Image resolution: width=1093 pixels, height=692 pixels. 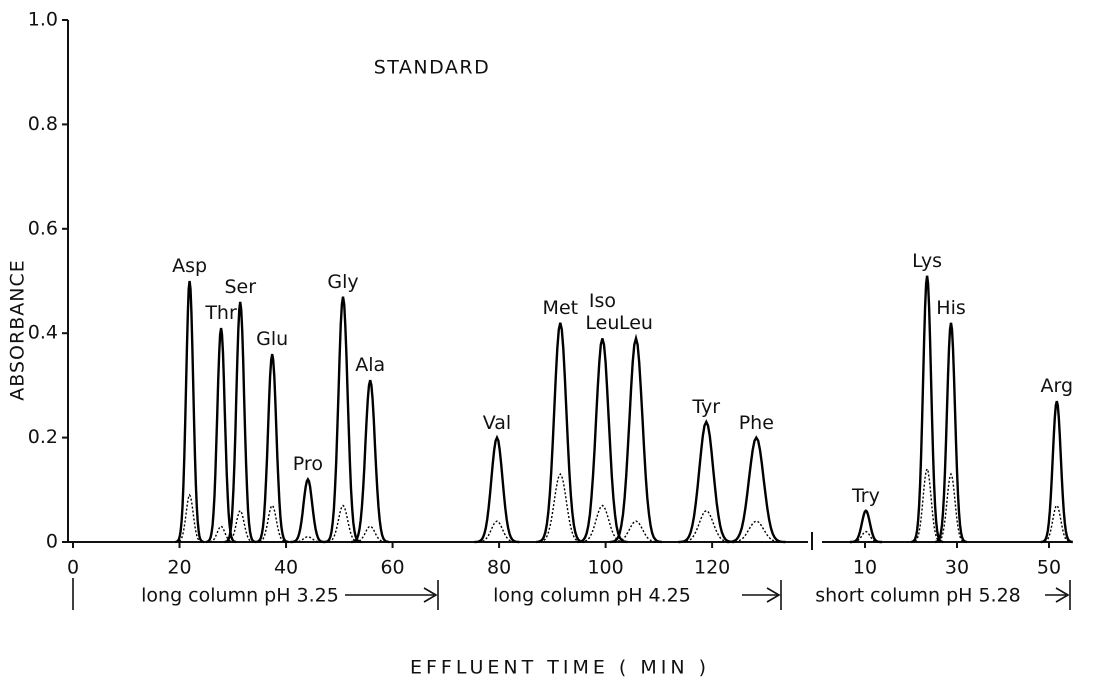 What do you see at coordinates (706, 406) in the screenshot?
I see `peak-label: Tyr` at bounding box center [706, 406].